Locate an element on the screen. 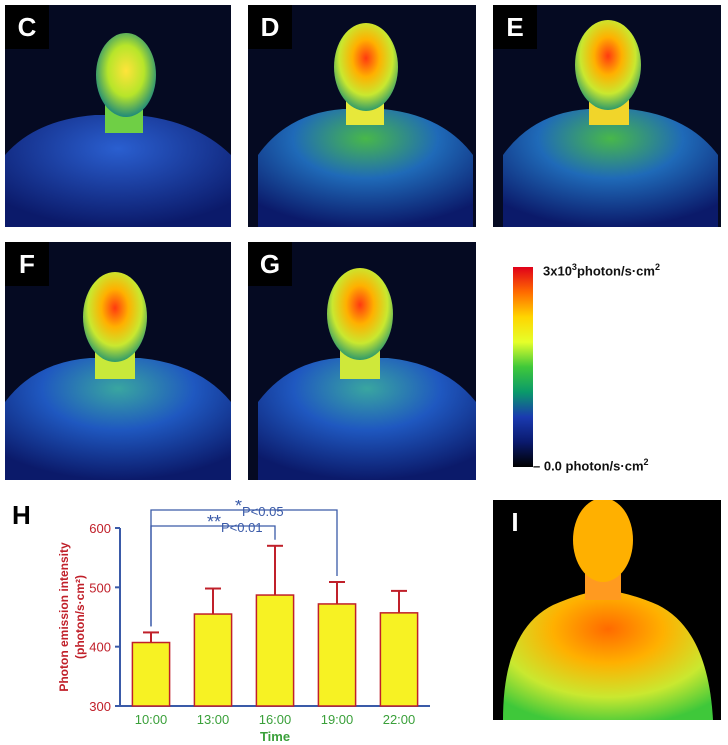 This screenshot has width=728, height=745. colorbar-max-exp: 3 is located at coordinates (574, 267).